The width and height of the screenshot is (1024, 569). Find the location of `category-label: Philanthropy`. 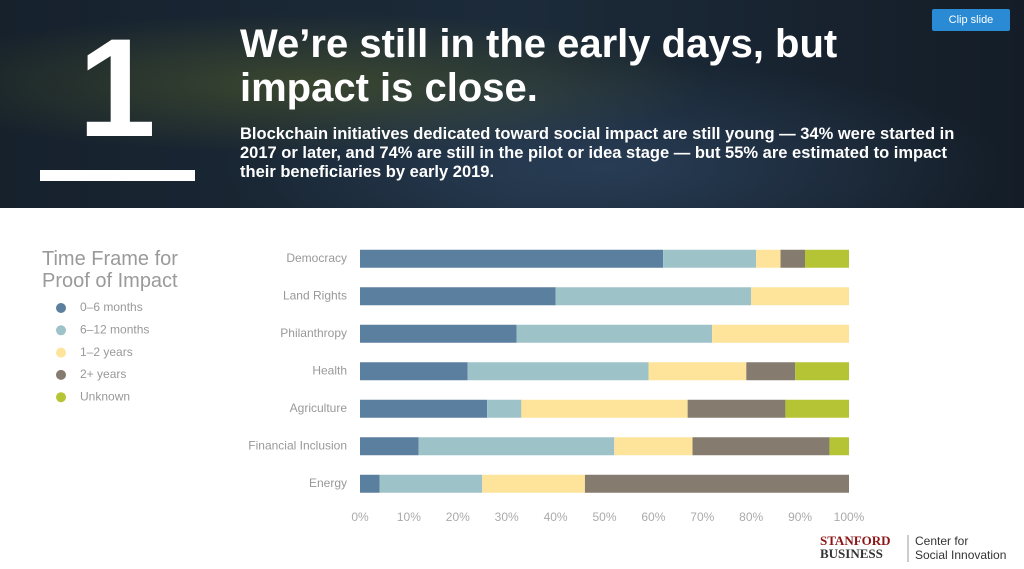

category-label: Philanthropy is located at coordinates (313, 333).